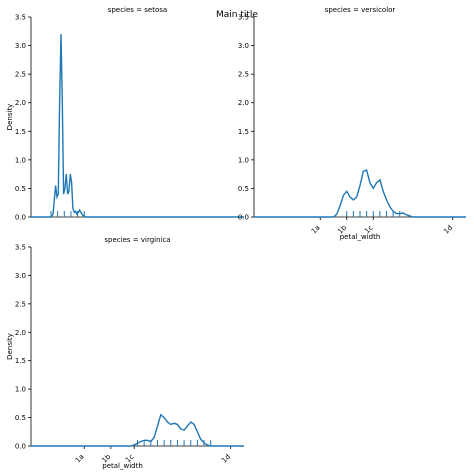  I want to click on figure-suptitle: Main title, so click(237, 15).